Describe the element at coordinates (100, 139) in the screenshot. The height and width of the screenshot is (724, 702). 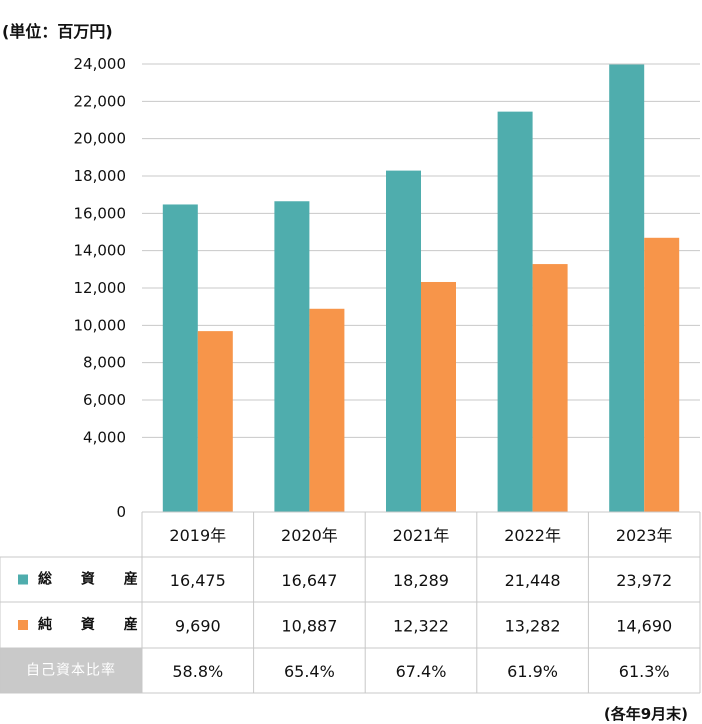
I see `y-tick-label: 20,000` at that location.